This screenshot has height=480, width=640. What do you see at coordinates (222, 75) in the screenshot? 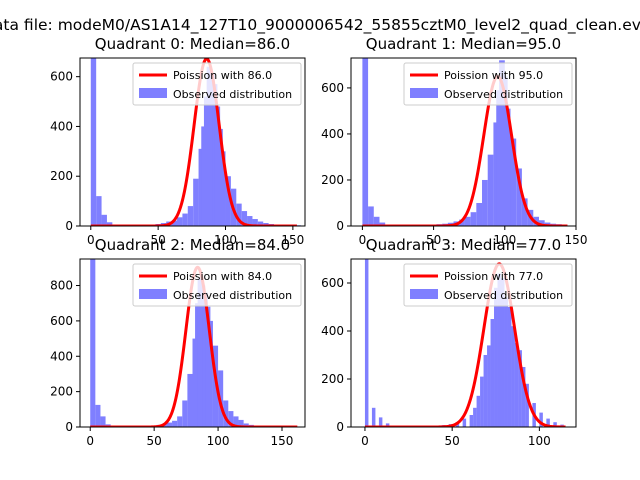
I see `legend-fit-label: Poission with 86.0` at bounding box center [222, 75].